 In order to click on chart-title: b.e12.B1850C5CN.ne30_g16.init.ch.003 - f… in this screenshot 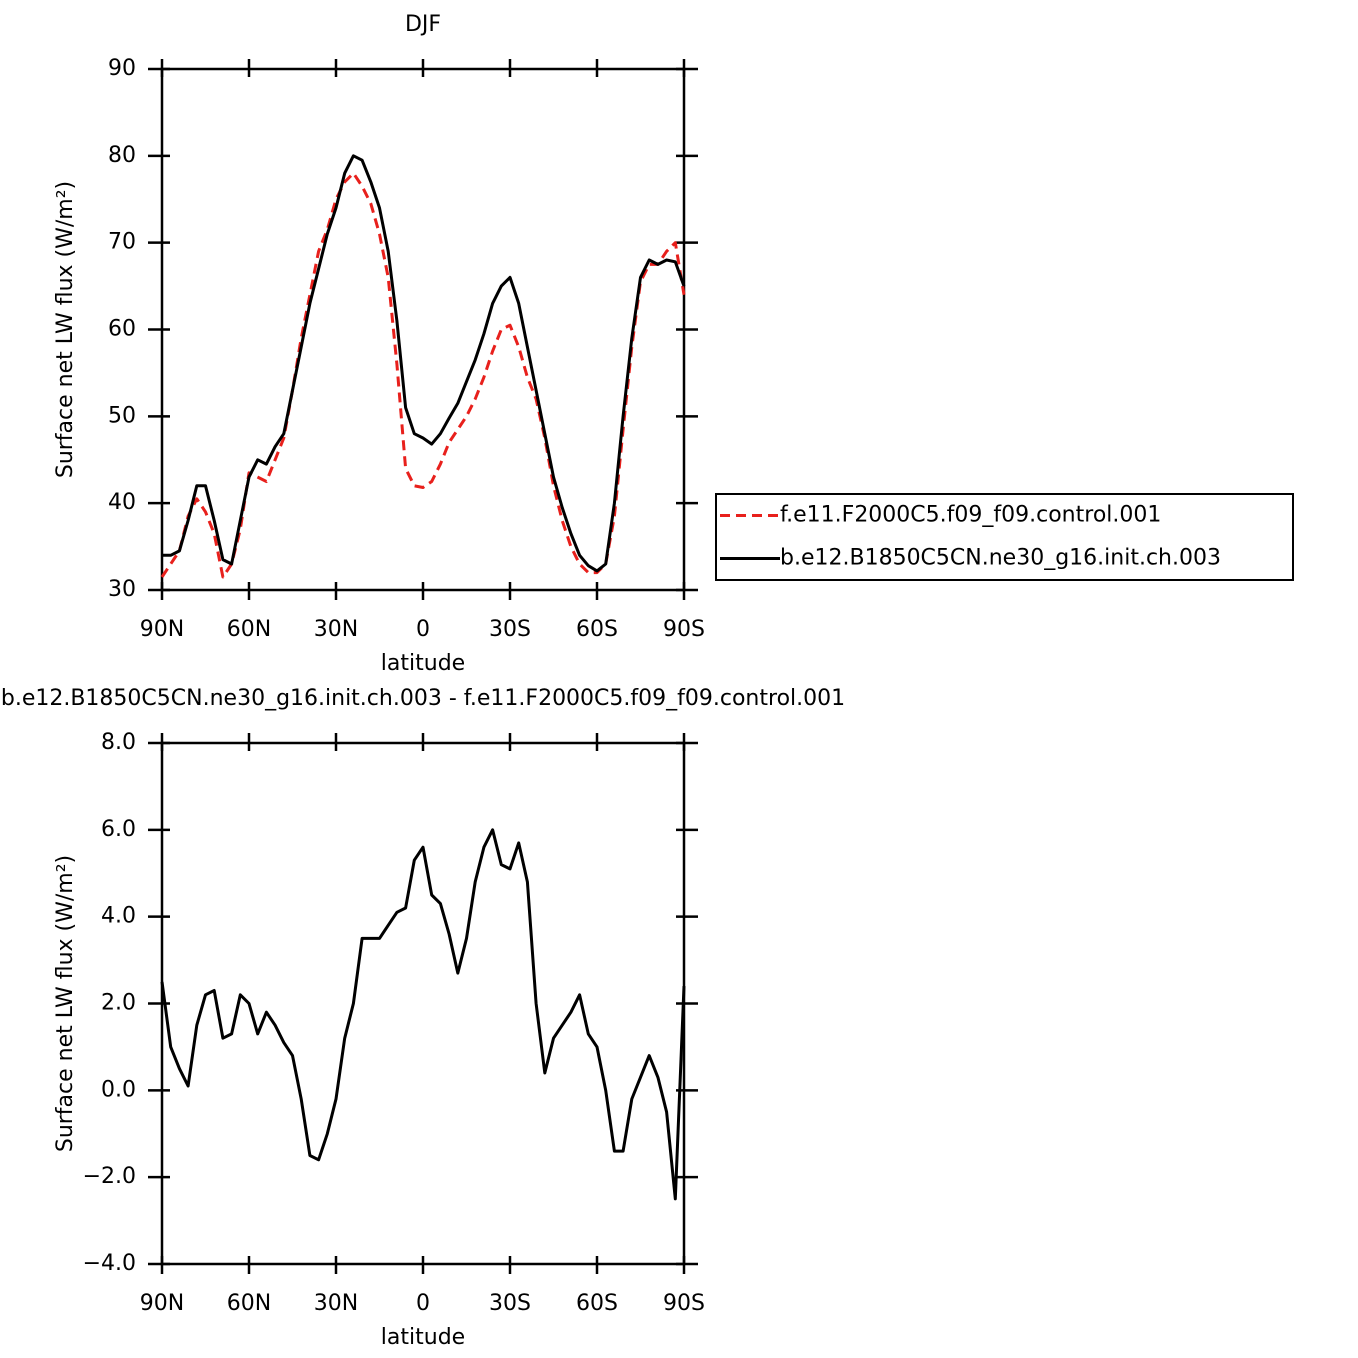, I will do `click(423, 698)`.